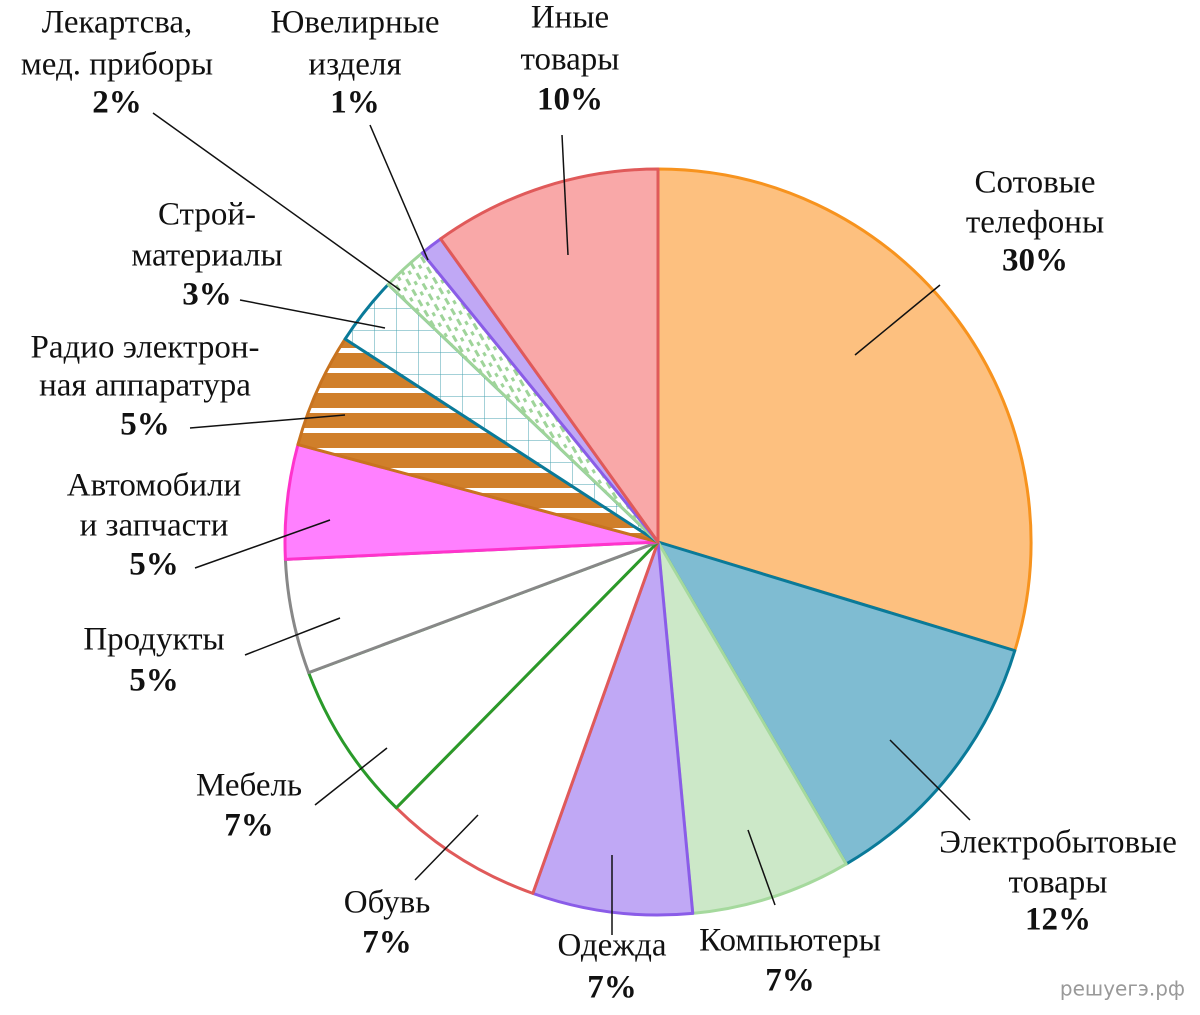  What do you see at coordinates (117, 103) in the screenshot?
I see `value-label: 2%` at bounding box center [117, 103].